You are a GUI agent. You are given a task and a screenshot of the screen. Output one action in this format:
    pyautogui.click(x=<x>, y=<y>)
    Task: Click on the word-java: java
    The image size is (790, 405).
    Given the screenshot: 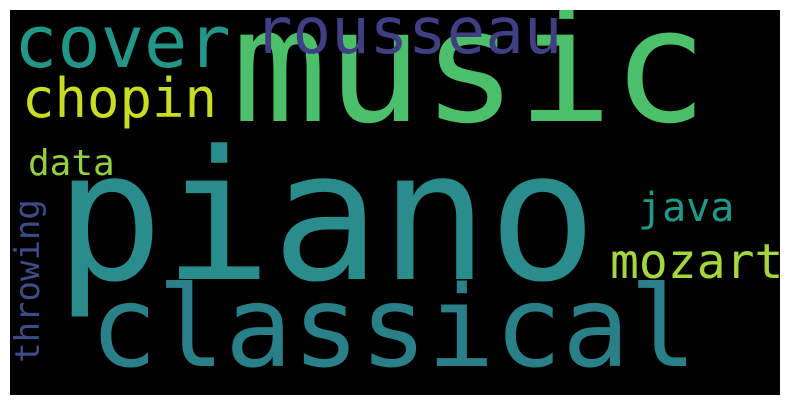 What is the action you would take?
    pyautogui.click(x=686, y=208)
    